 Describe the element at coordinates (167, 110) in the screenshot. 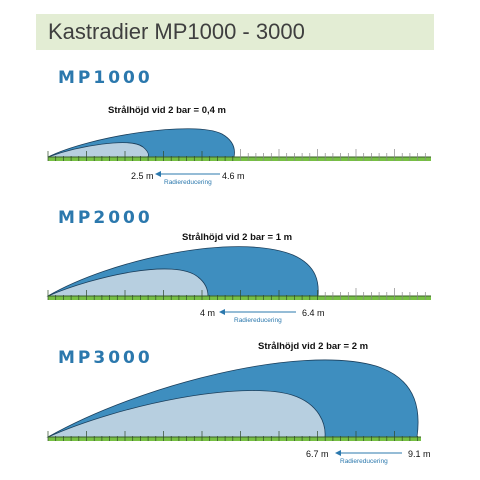

I see `jet-height-note: Strålhöjd vid 2 bar = 0,4 m` at that location.